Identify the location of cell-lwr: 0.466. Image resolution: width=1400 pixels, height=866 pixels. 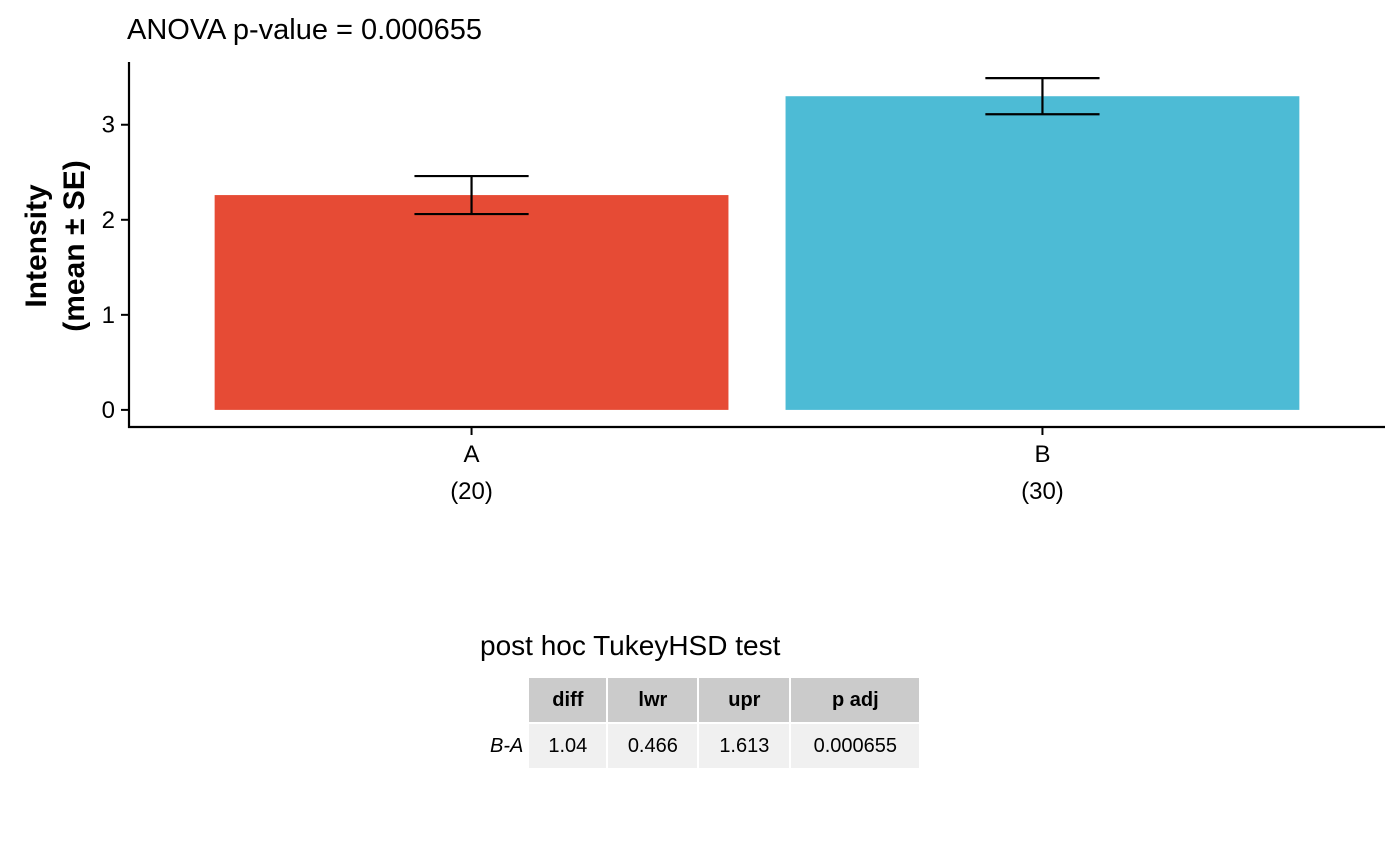
(653, 746).